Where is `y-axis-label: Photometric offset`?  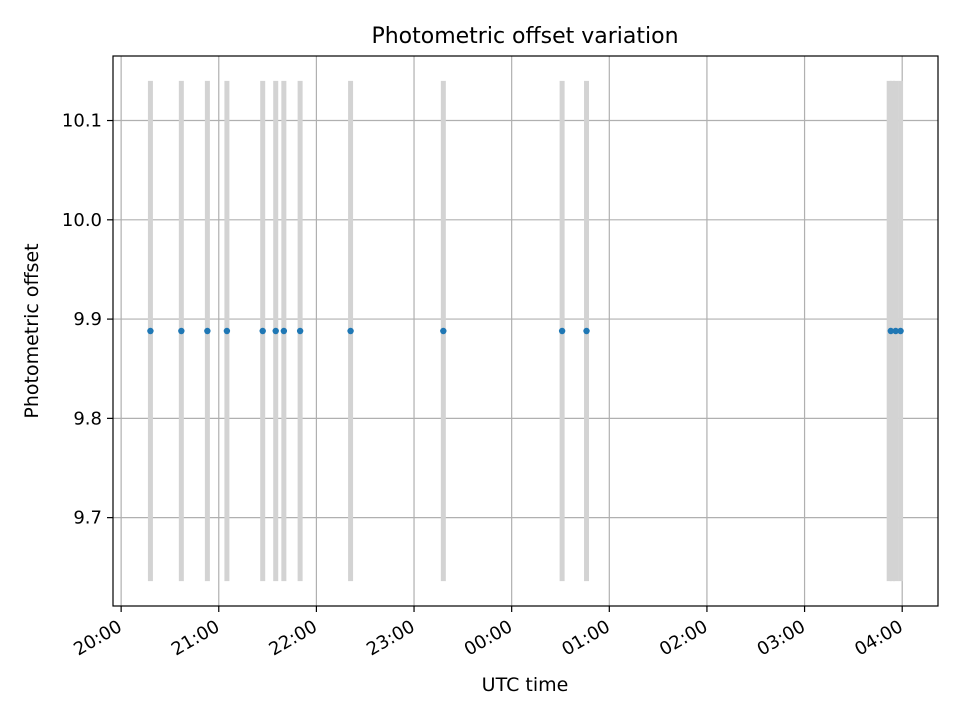
y-axis-label: Photometric offset is located at coordinates (32, 330).